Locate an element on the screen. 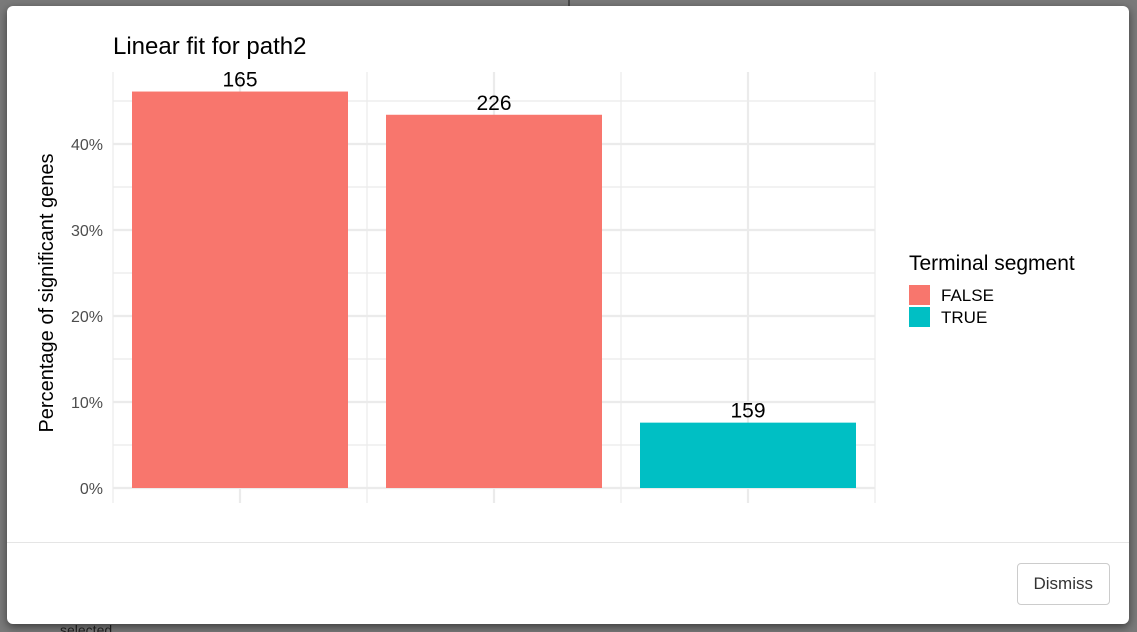 Image resolution: width=1137 pixels, height=632 pixels. bar-value-label: 159 is located at coordinates (747, 411).